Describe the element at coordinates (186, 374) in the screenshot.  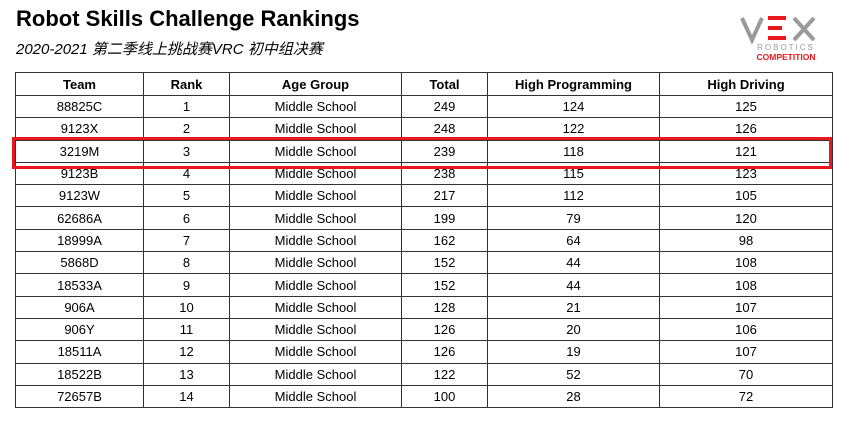
I see `rank-cell: 13` at that location.